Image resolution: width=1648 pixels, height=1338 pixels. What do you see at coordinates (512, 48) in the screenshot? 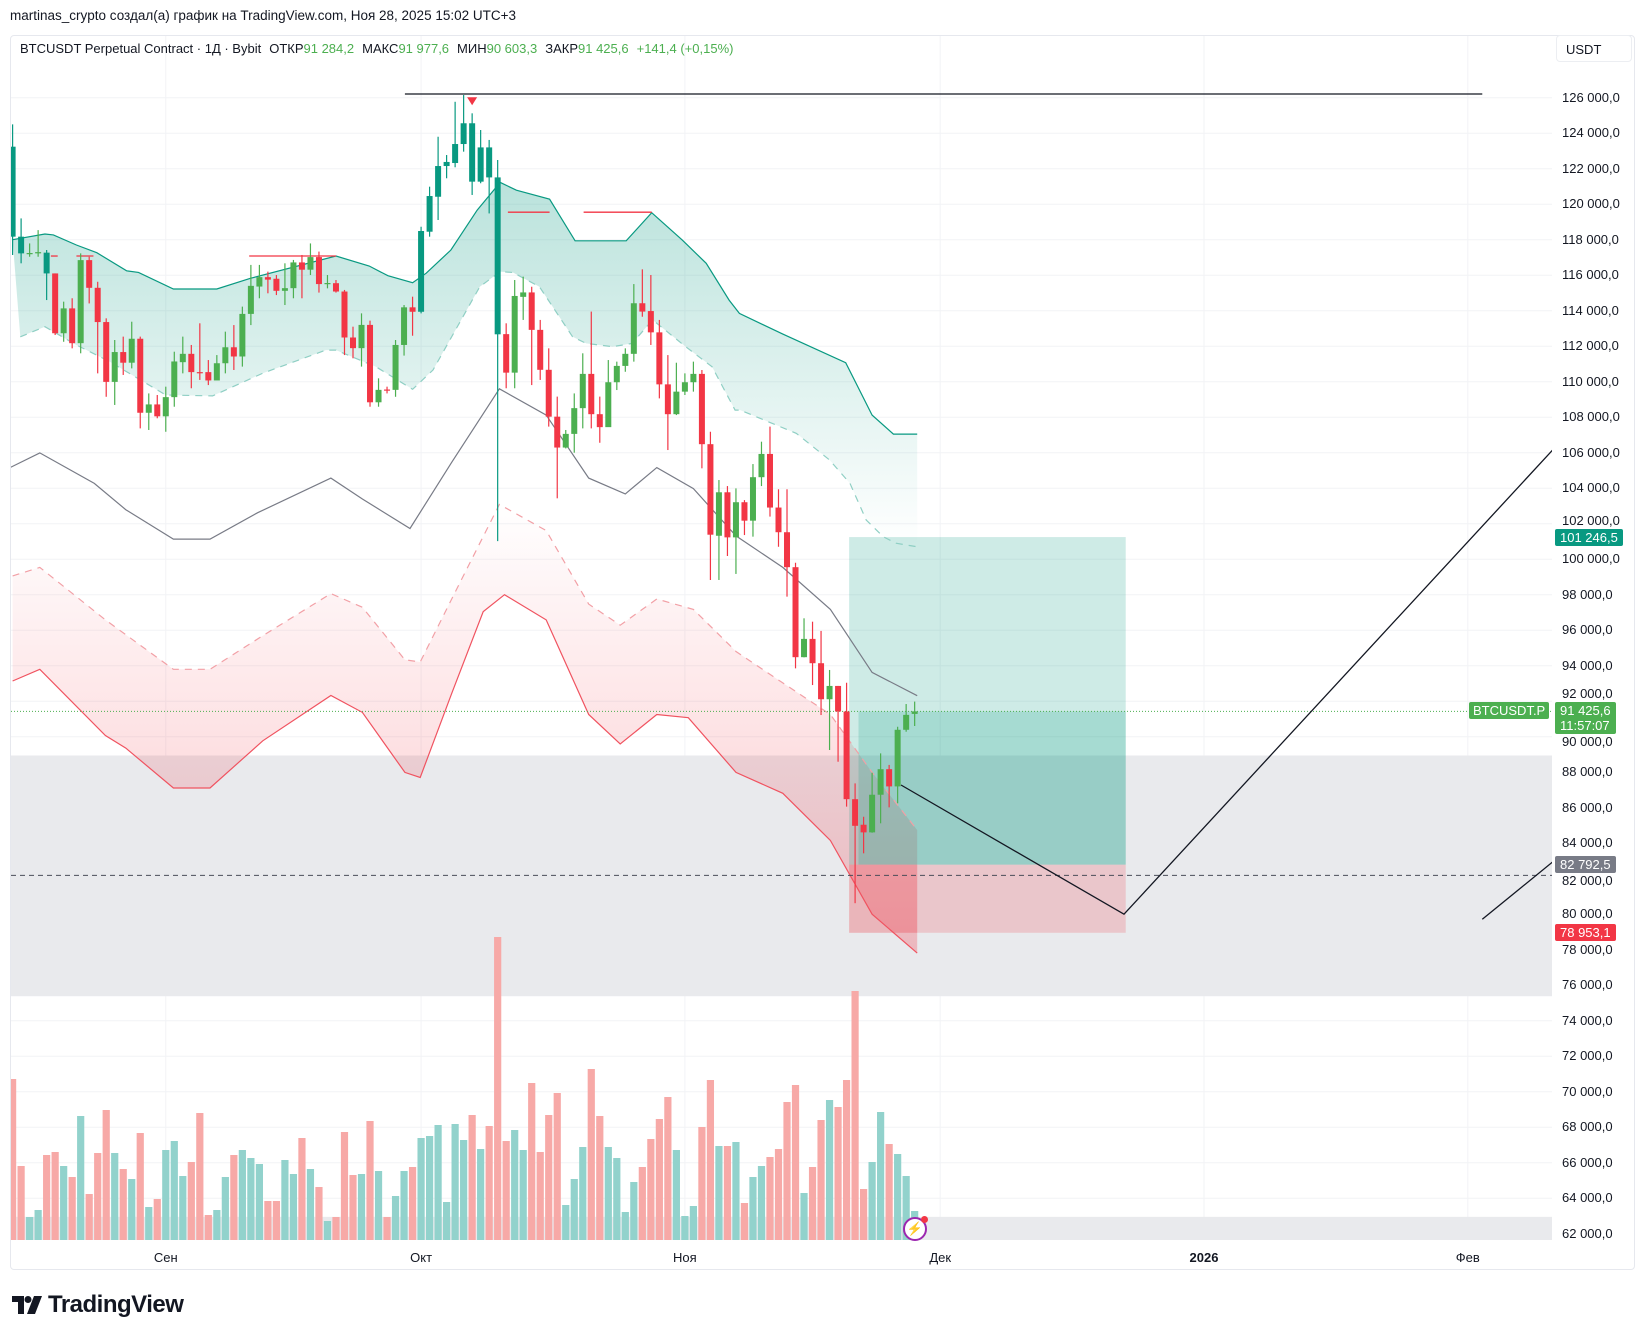
I see `low-value: 90 603,3` at bounding box center [512, 48].